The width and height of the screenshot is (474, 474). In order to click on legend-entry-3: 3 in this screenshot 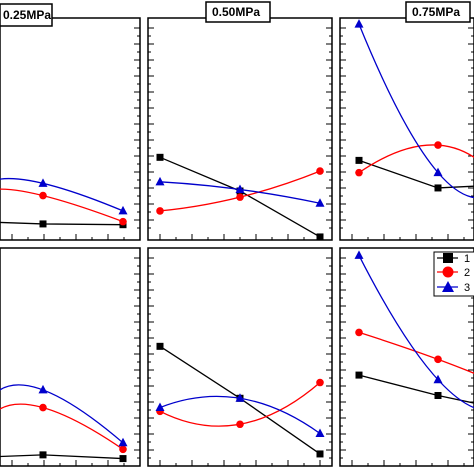, I will do `click(453, 287)`.